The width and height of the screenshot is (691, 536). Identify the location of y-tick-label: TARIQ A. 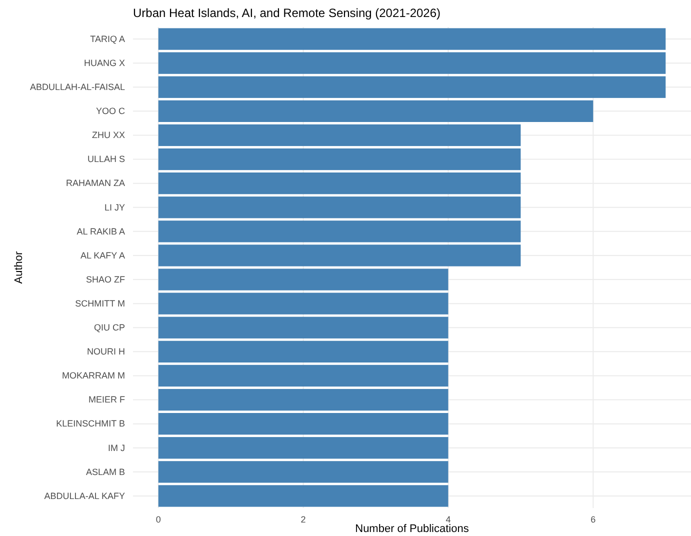
(107, 39).